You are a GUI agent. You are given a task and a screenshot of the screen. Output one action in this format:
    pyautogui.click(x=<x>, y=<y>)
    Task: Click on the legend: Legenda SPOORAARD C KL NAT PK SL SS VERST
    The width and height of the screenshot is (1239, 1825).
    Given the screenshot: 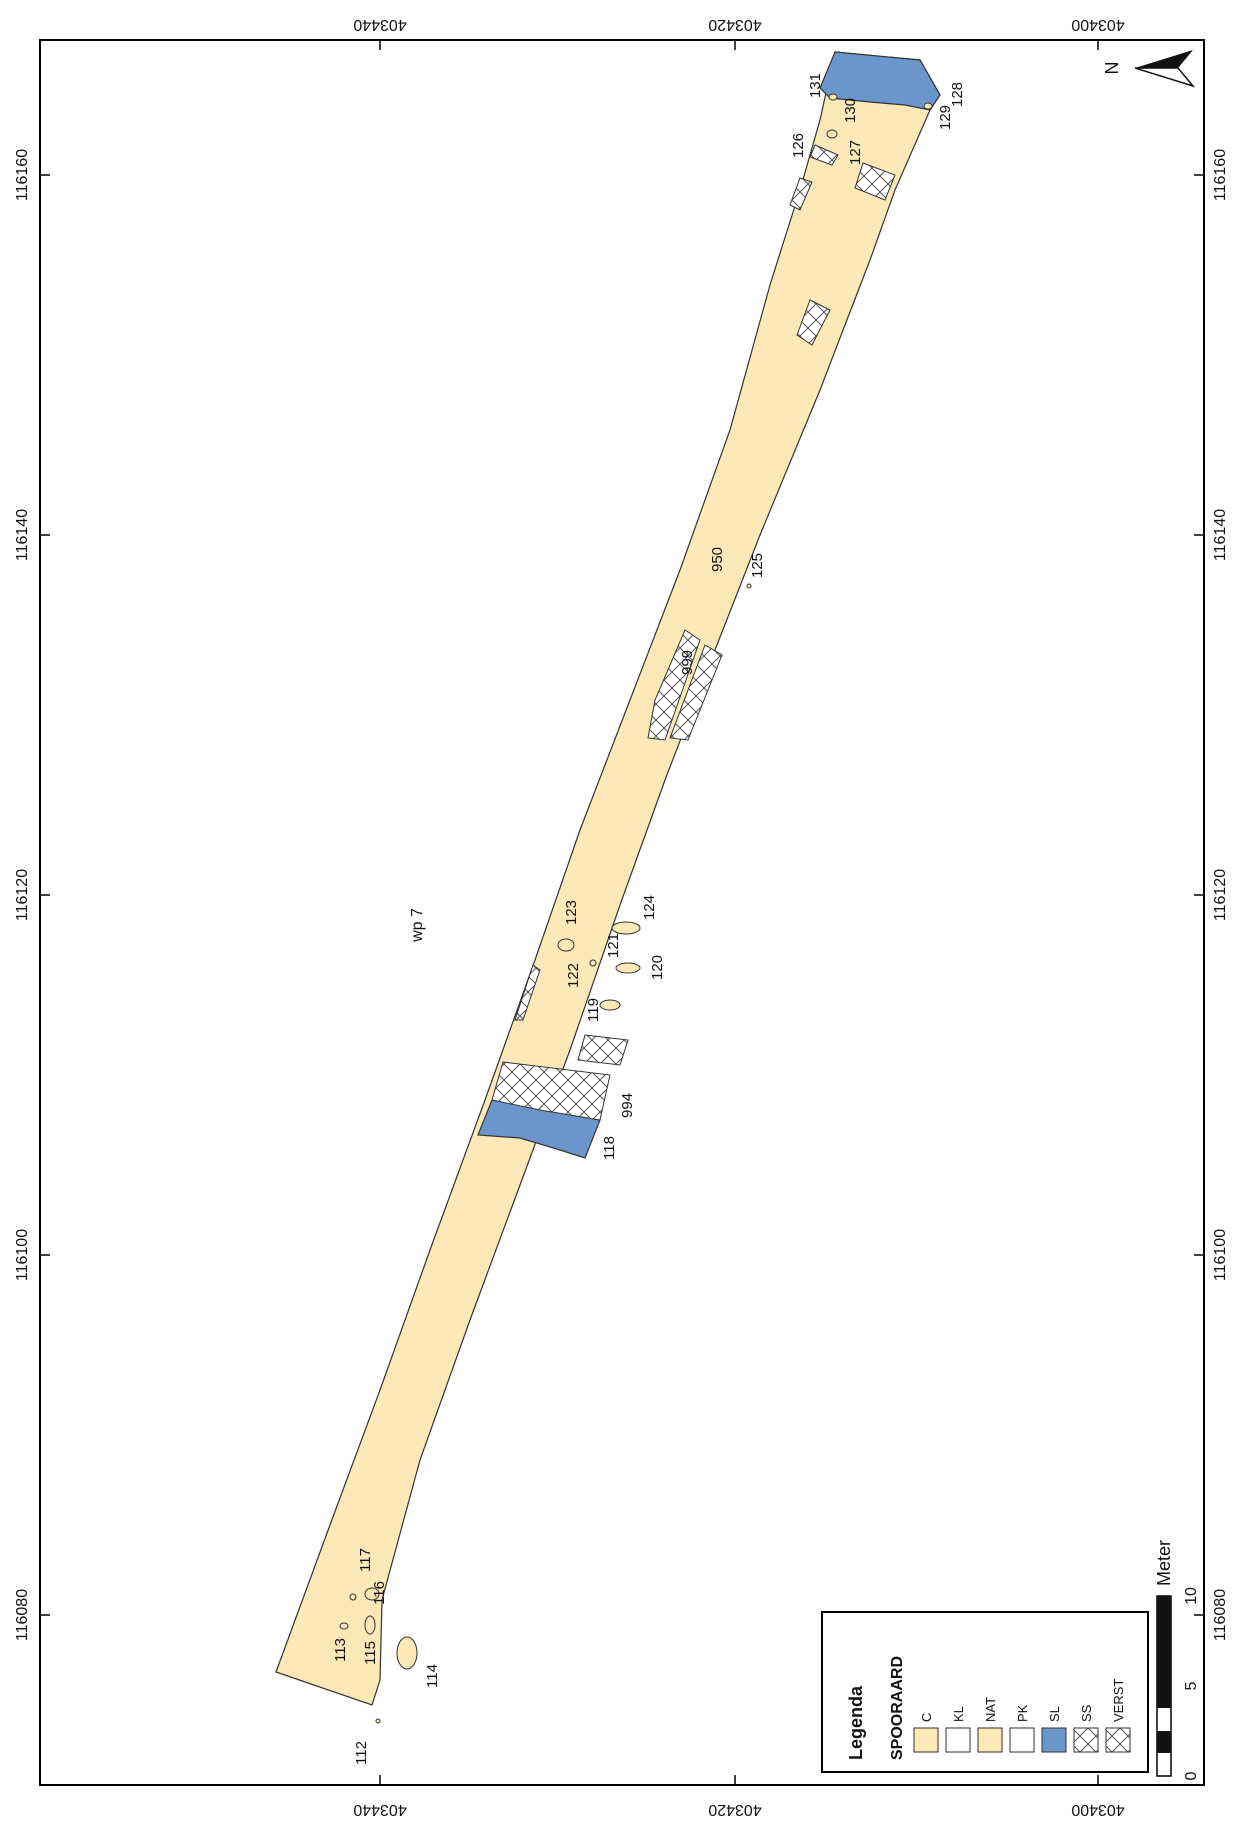 What is the action you would take?
    pyautogui.click(x=985, y=1692)
    